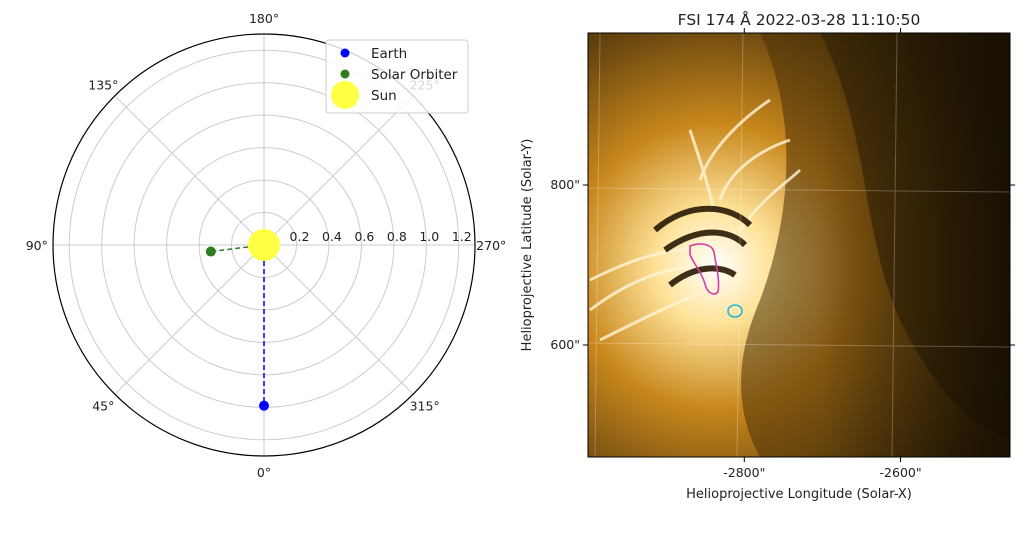 The width and height of the screenshot is (1025, 533). I want to click on legend-marker-solar-orbiter, so click(345, 74).